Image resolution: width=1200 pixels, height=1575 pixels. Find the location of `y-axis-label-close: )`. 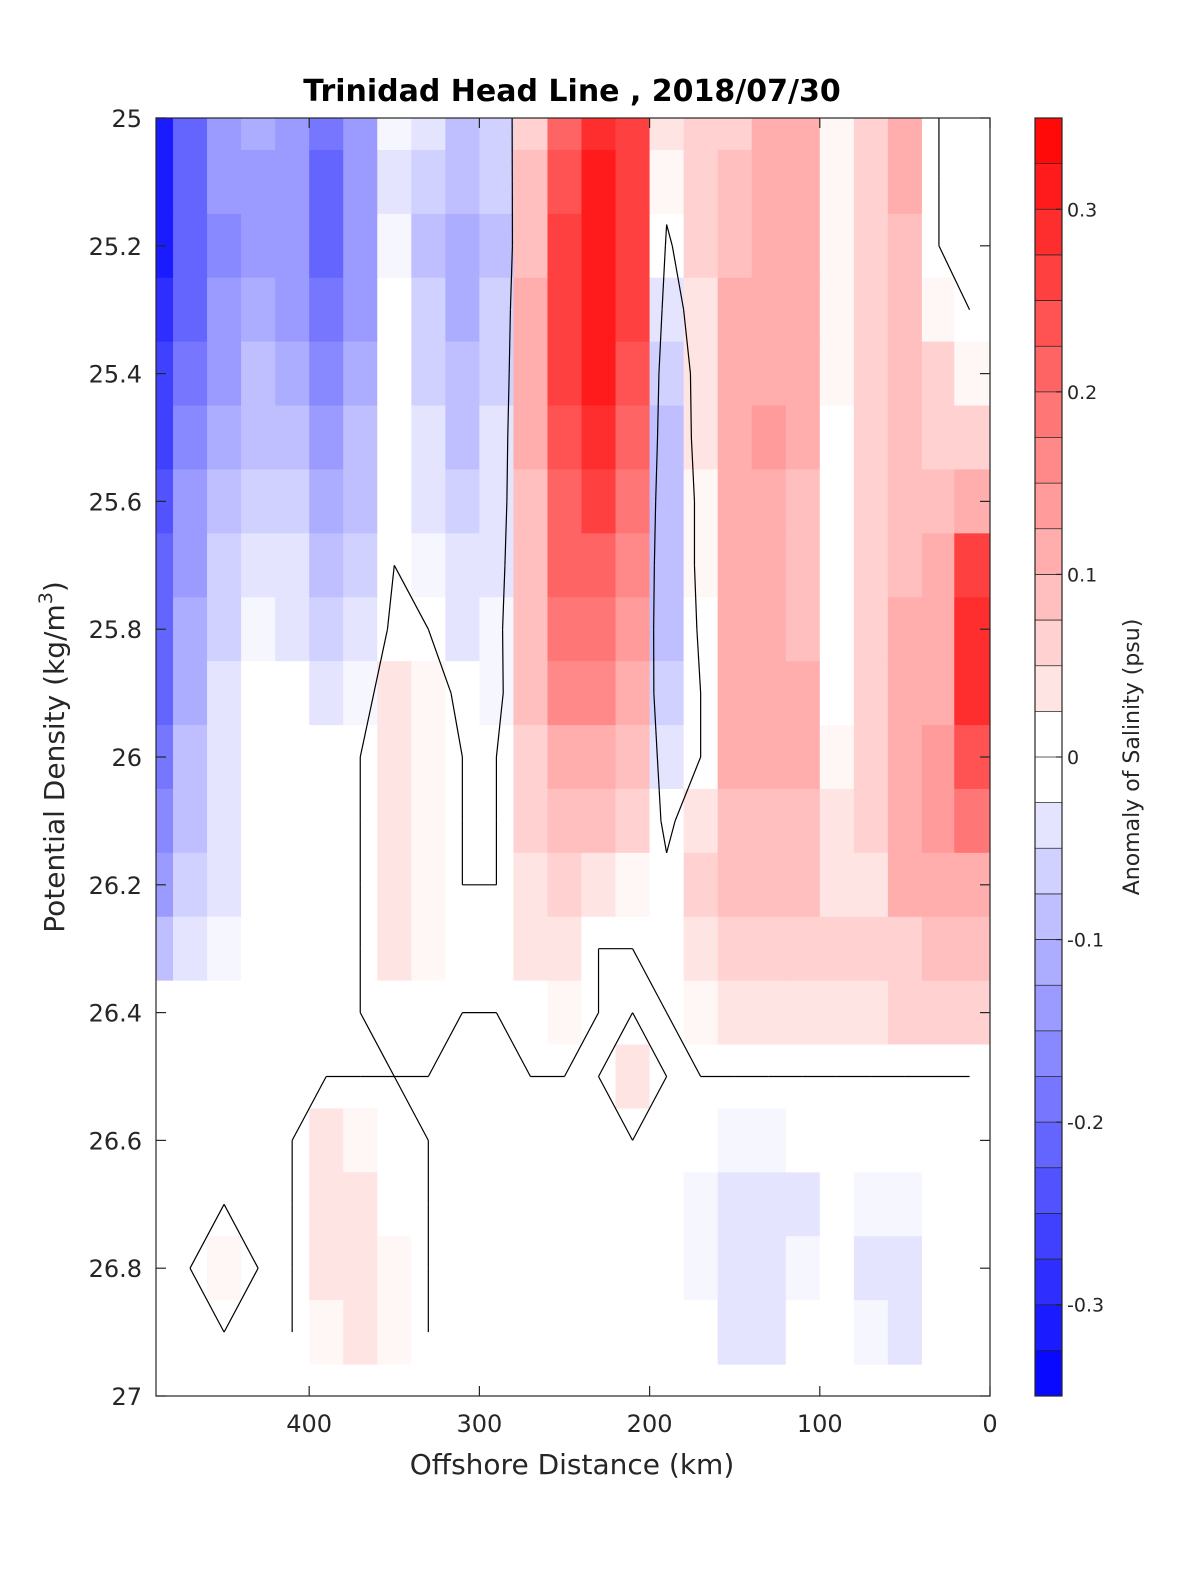

y-axis-label-close: ) is located at coordinates (54, 586).